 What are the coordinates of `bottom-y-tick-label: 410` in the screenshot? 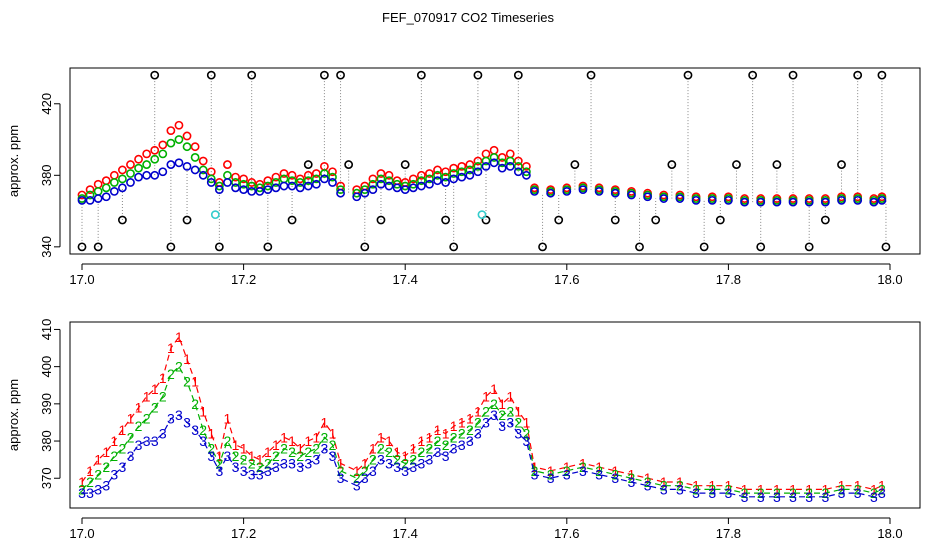 It's located at (46, 330).